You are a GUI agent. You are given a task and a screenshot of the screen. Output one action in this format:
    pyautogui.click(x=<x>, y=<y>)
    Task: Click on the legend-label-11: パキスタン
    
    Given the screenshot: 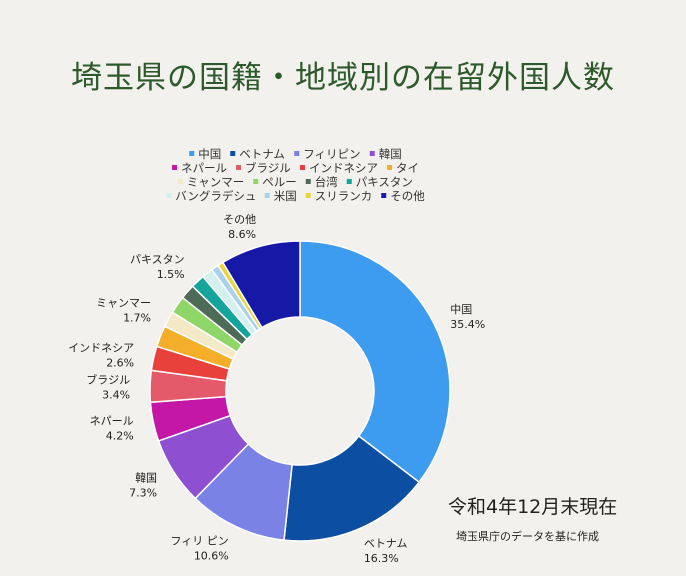 What is the action you would take?
    pyautogui.click(x=384, y=182)
    